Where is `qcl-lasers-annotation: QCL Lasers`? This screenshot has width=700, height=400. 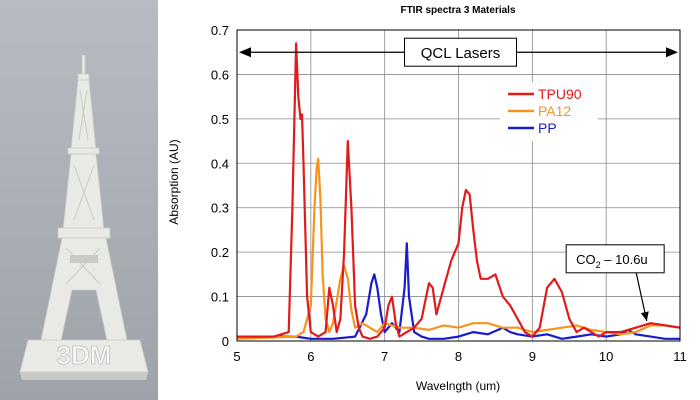
qcl-lasers-annotation: QCL Lasers is located at coordinates (458, 52).